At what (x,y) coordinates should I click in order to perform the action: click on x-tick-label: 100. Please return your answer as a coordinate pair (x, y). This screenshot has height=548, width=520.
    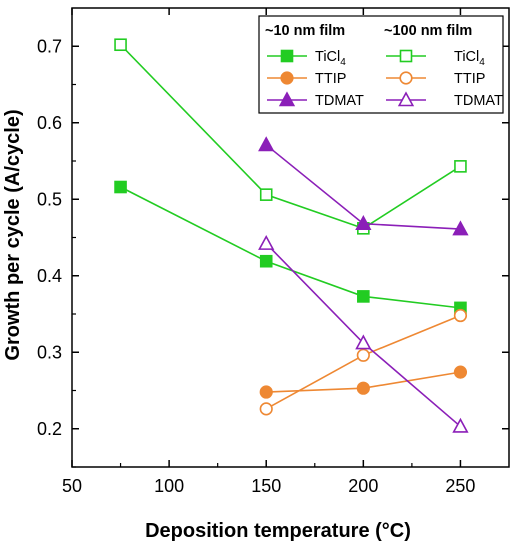
    Looking at the image, I should click on (169, 486).